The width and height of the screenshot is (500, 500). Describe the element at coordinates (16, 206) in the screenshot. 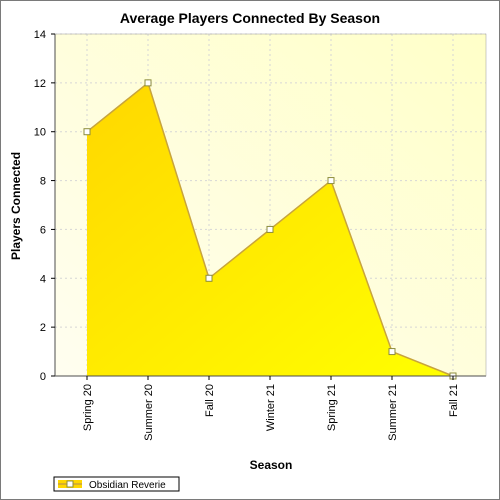

I see `y-axis-label: Players Connected` at that location.